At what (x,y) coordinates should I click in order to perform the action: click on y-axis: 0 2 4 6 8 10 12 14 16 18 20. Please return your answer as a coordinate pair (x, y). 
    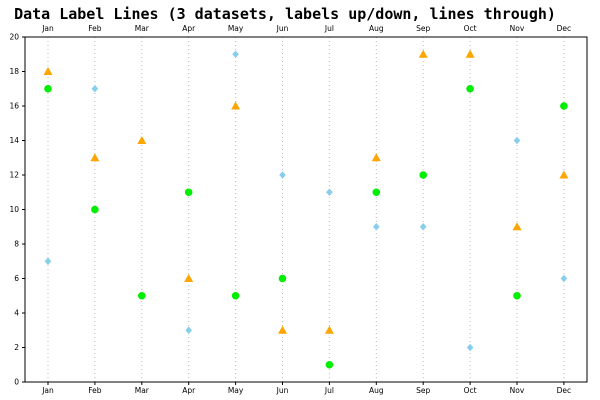
    Looking at the image, I should click on (17, 210).